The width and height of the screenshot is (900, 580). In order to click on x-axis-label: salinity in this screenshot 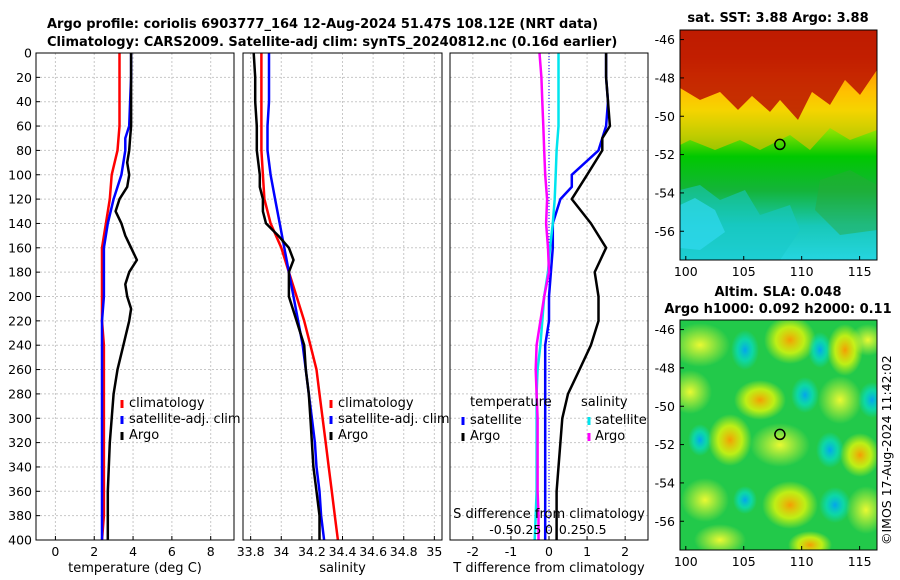, I will do `click(342, 568)`.